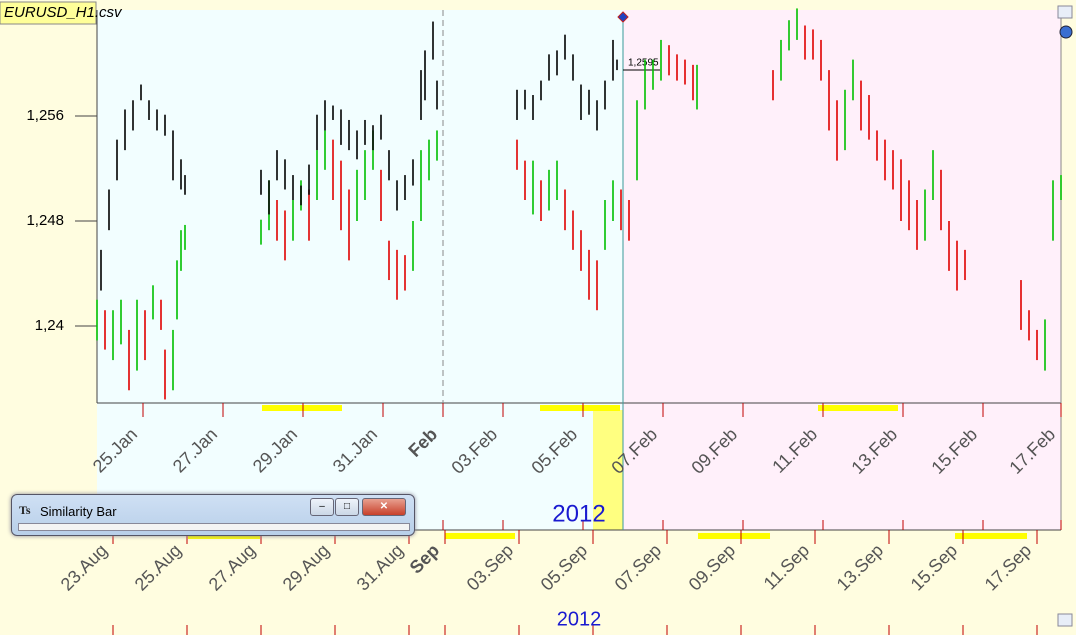 The image size is (1076, 635). What do you see at coordinates (638, 567) in the screenshot?
I see `x-tick-label: 07.Sep` at bounding box center [638, 567].